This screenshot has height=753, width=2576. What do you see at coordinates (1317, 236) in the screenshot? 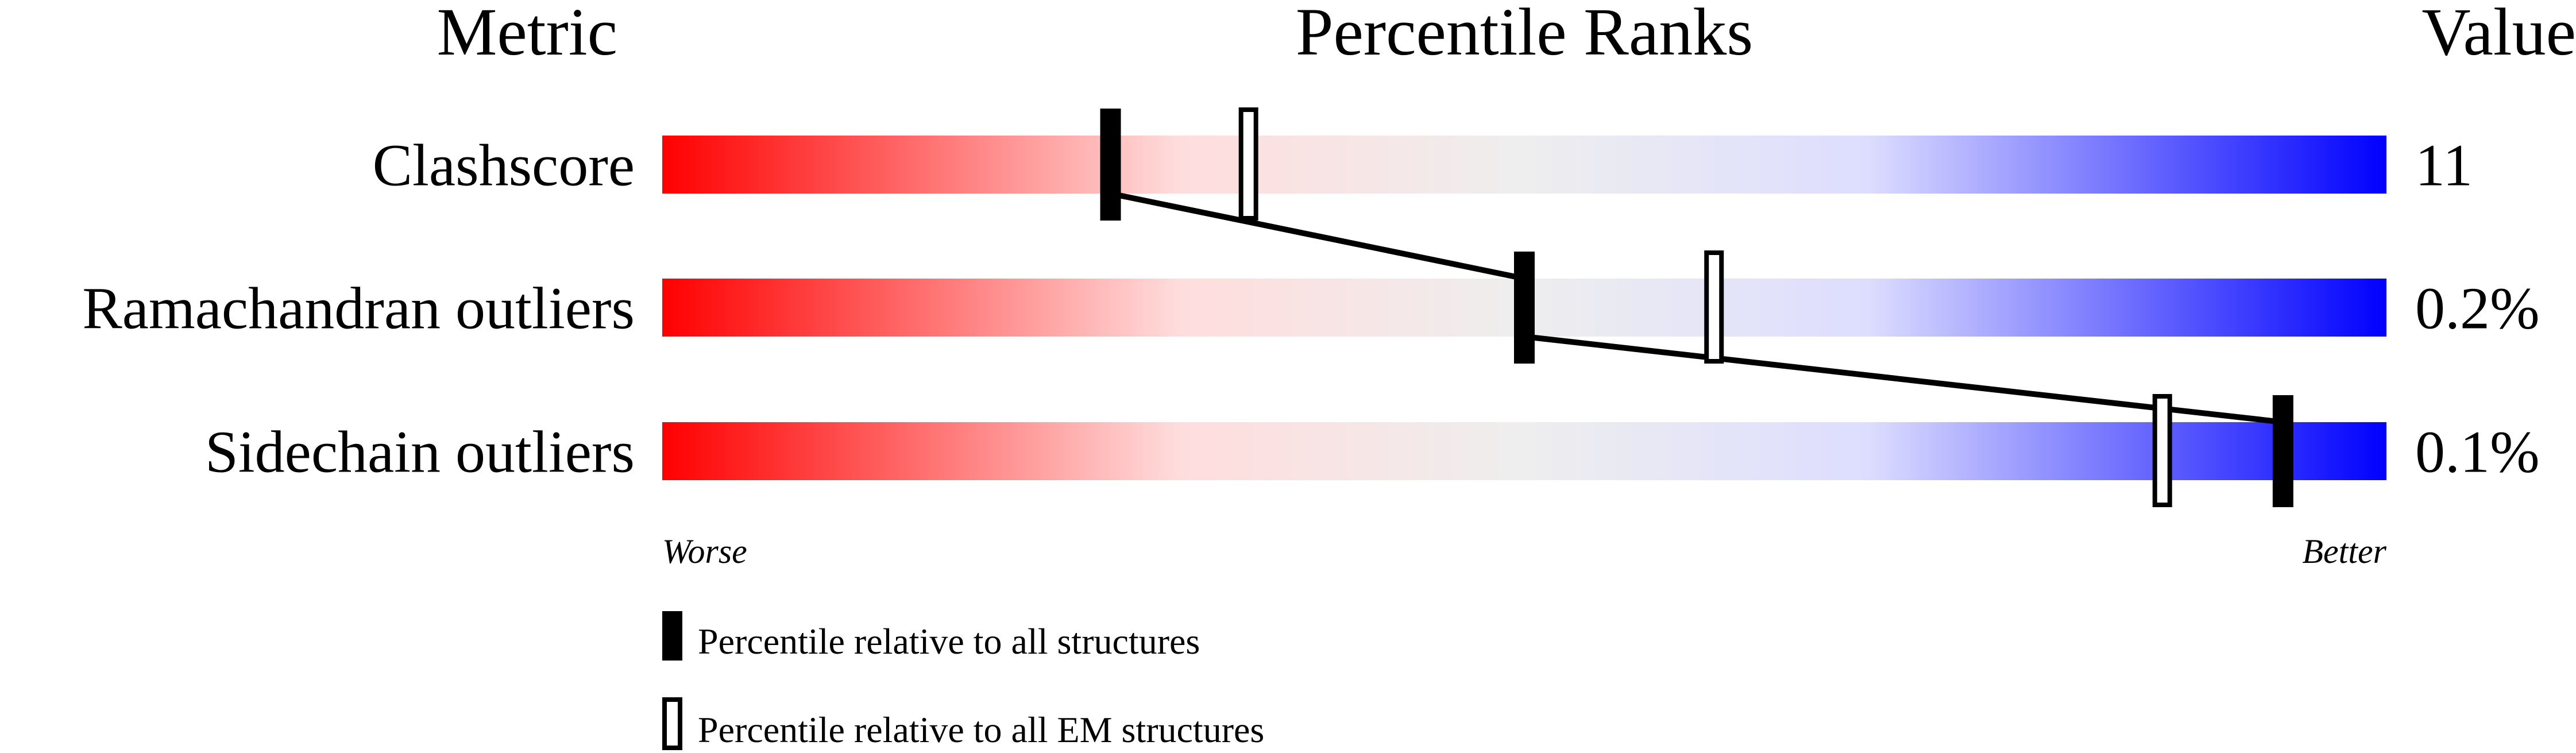
I see `percentile-connector-line` at bounding box center [1317, 236].